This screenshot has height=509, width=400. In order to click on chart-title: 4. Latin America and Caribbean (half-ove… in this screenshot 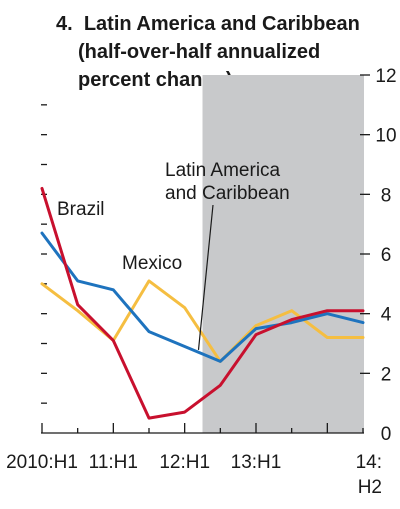, I will do `click(226, 52)`.